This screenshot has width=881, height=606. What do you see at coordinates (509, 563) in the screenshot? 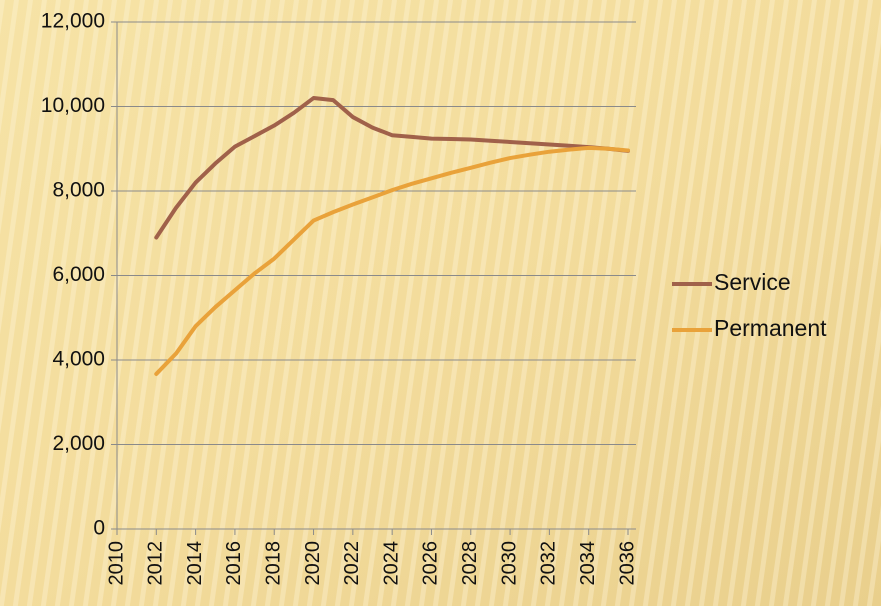
I see `x-tick-label: 2030` at bounding box center [509, 563].